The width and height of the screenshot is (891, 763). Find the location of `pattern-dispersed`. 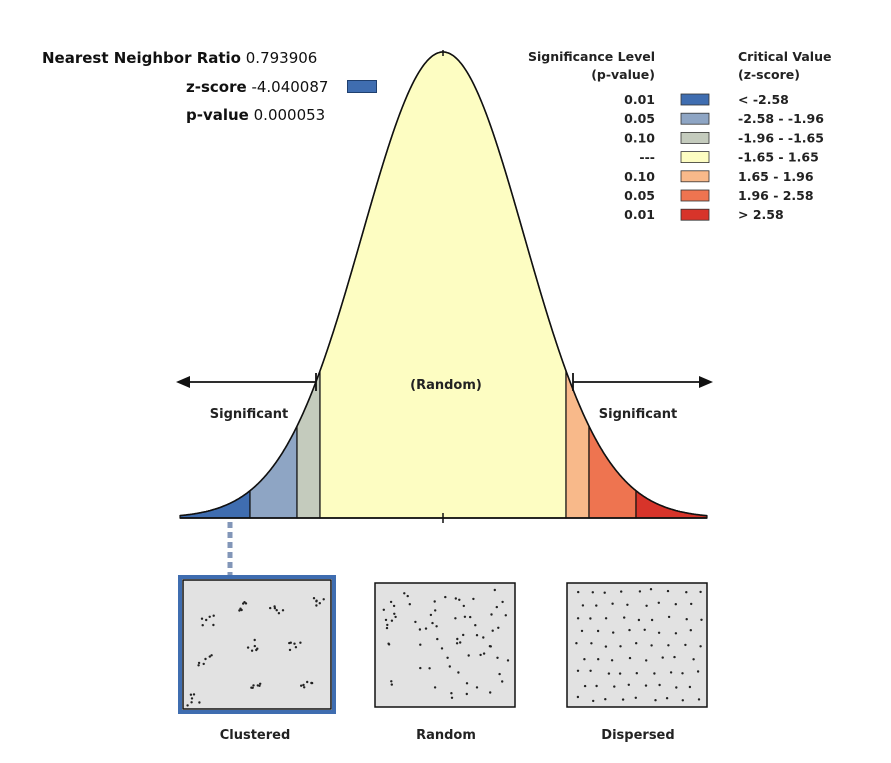

pattern-dispersed is located at coordinates (637, 645).